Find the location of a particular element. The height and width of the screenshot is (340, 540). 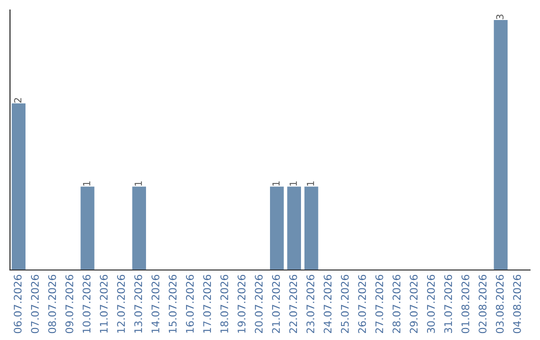

x-tick-label: 27.07.2026 is located at coordinates (379, 304).